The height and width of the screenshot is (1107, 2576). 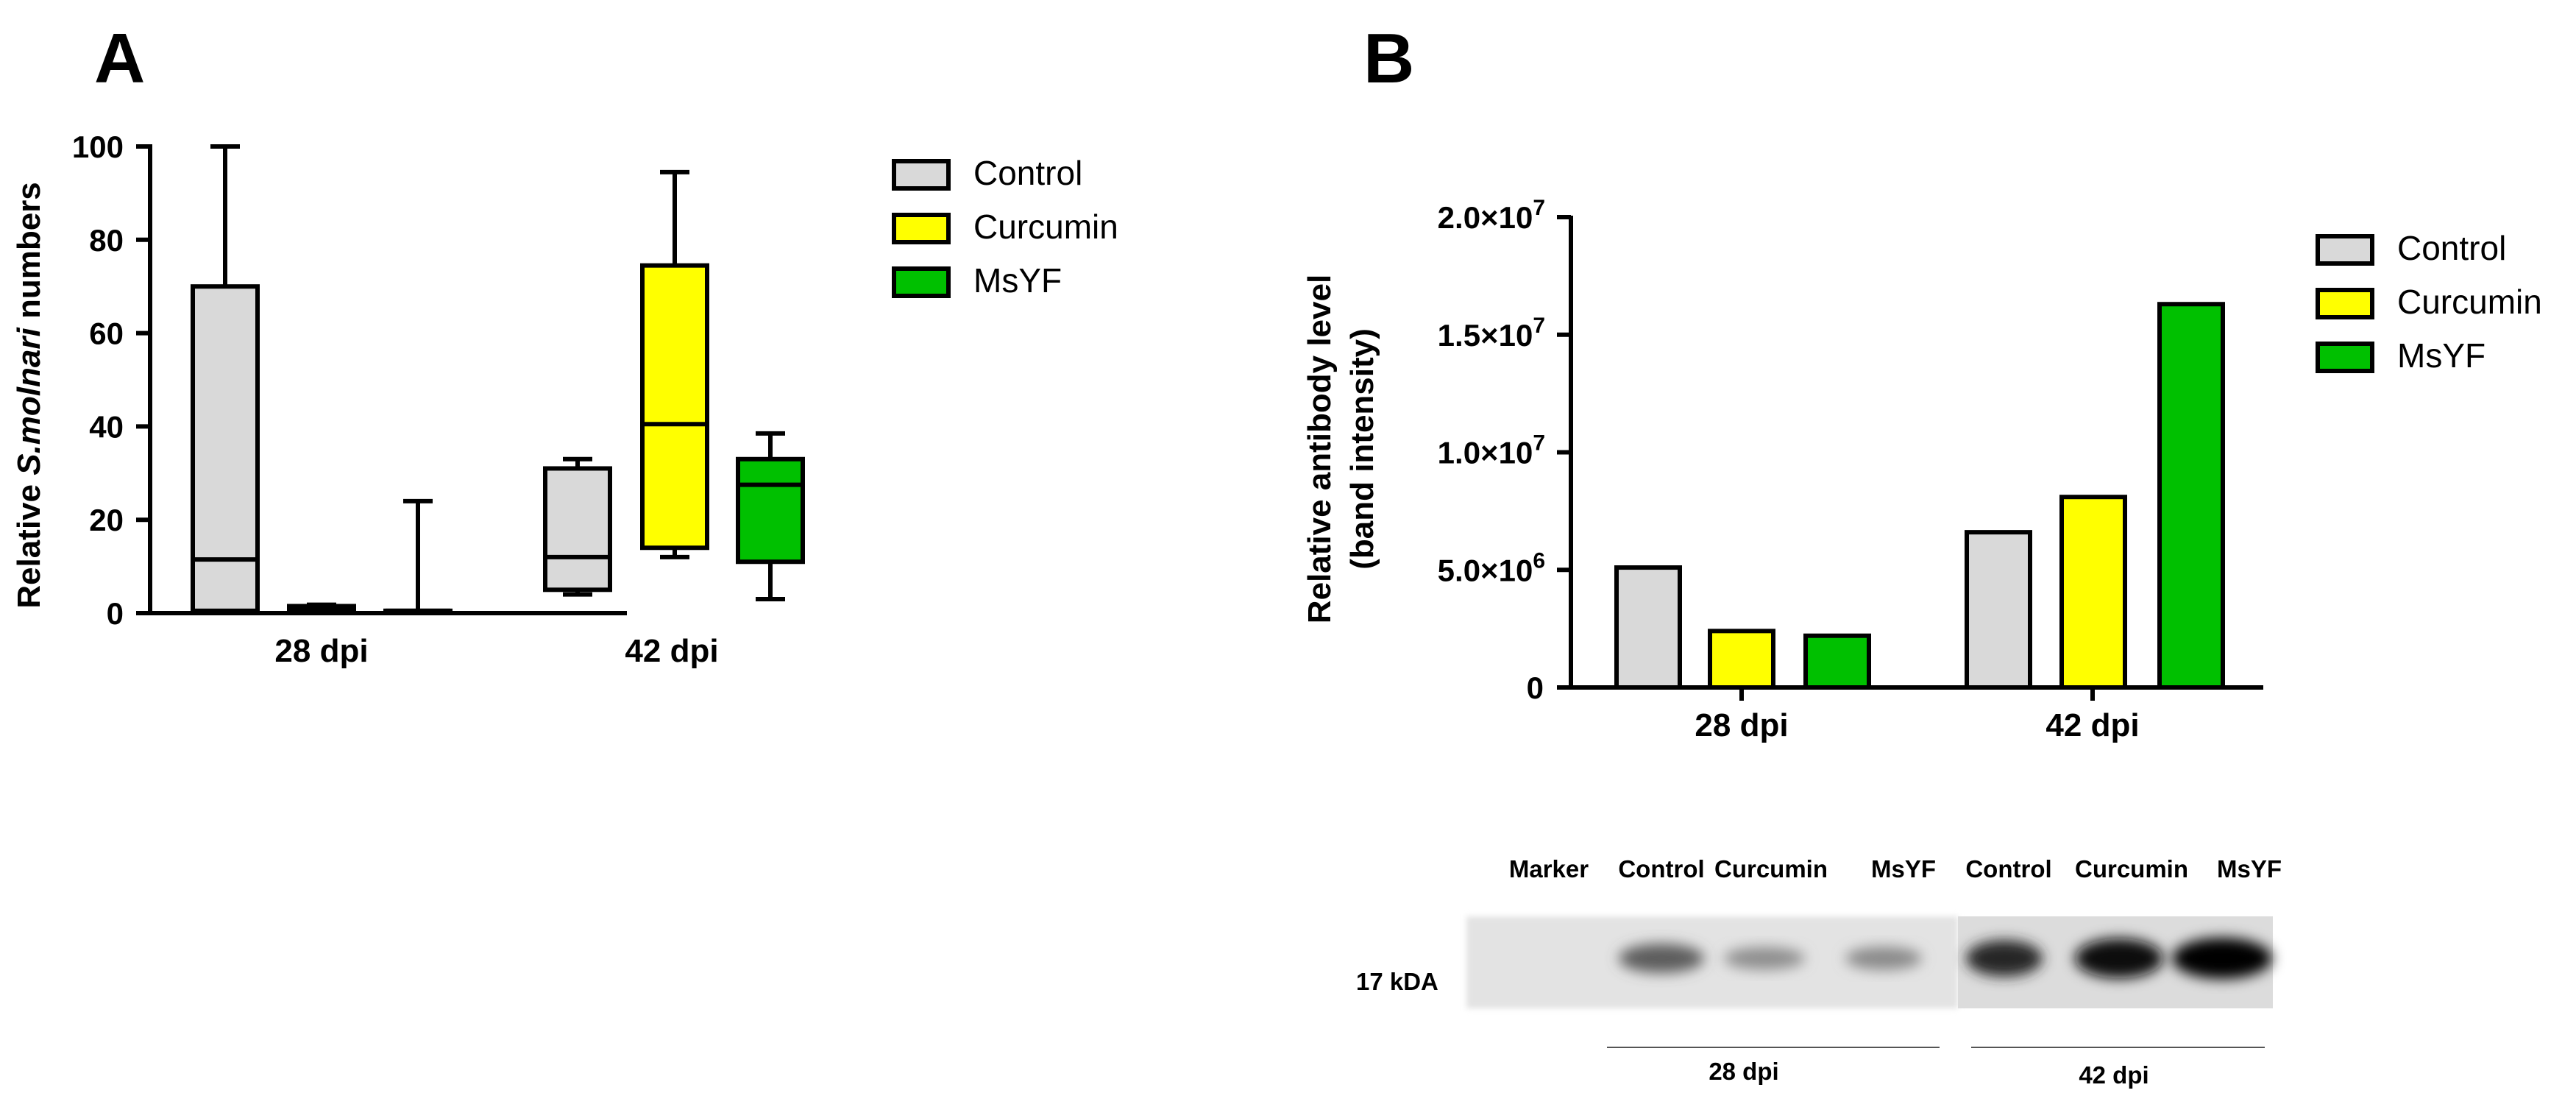 What do you see at coordinates (2114, 1075) in the screenshot?
I see `blot-group-label: 42 dpi` at bounding box center [2114, 1075].